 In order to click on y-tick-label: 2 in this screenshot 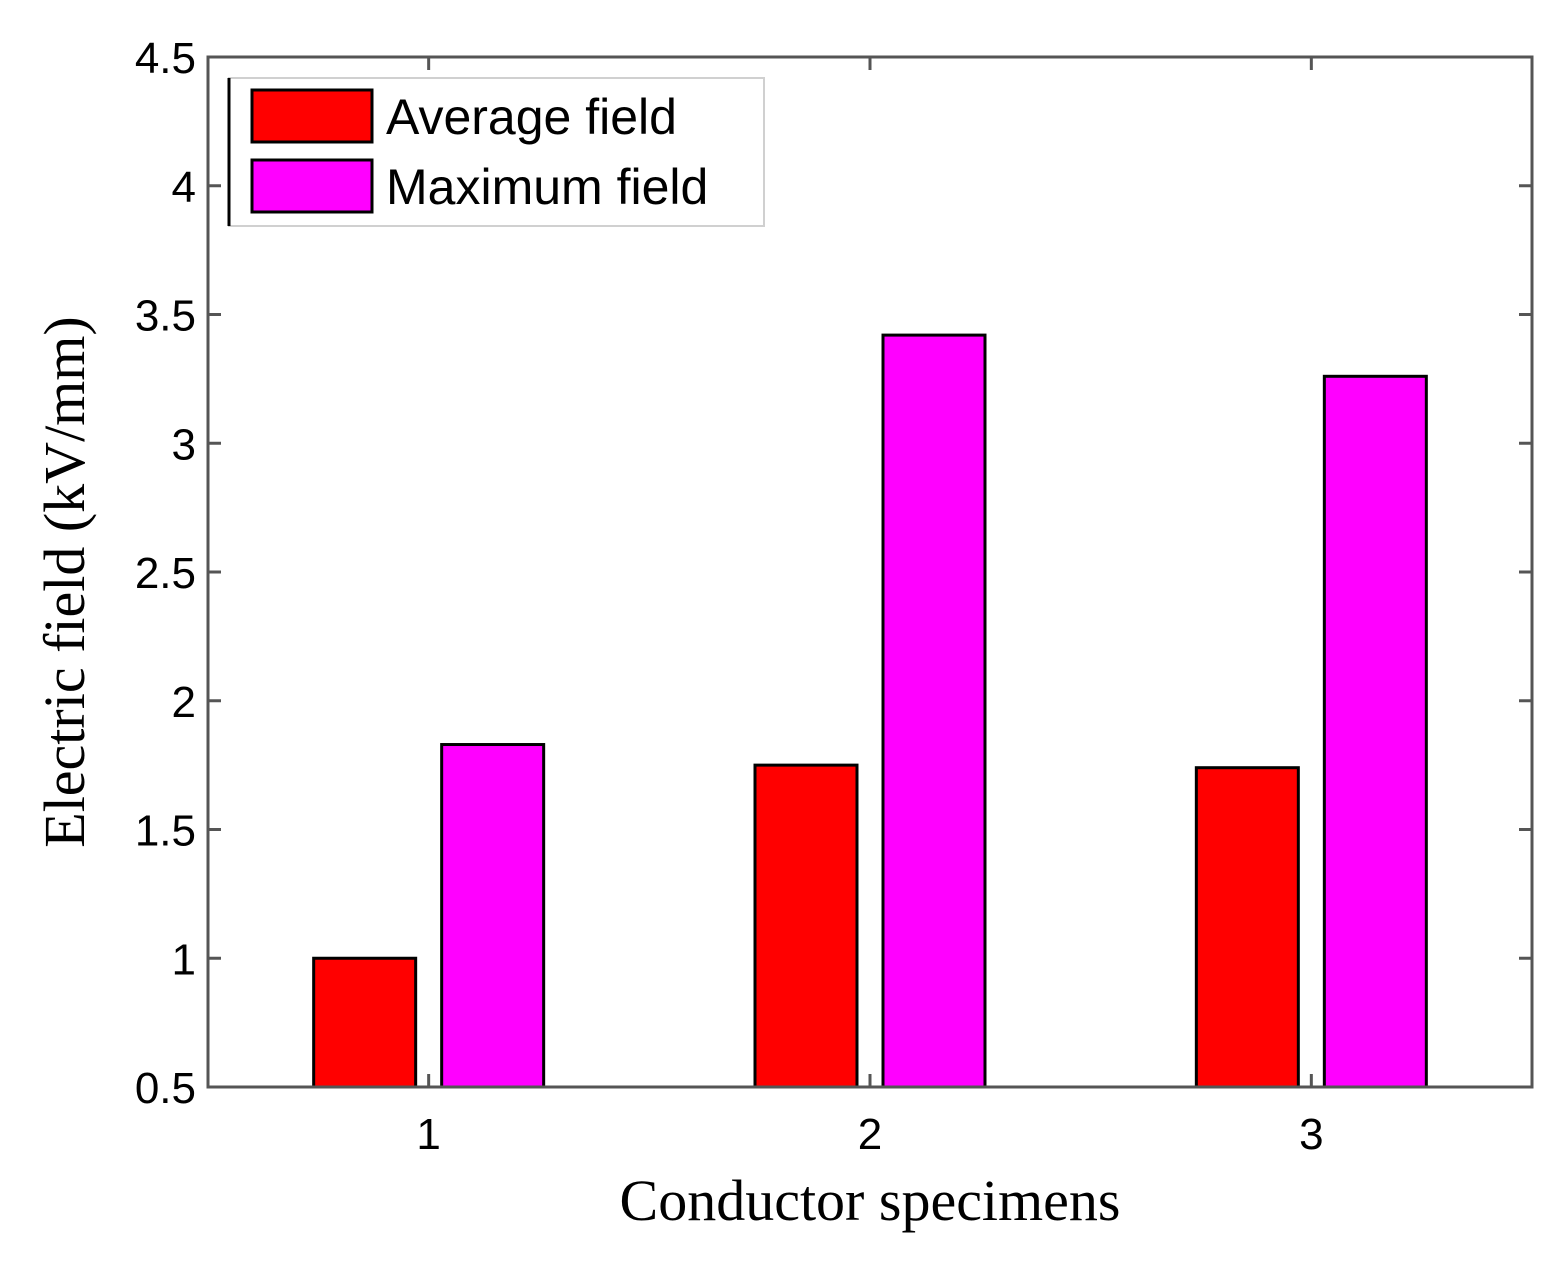, I will do `click(184, 702)`.